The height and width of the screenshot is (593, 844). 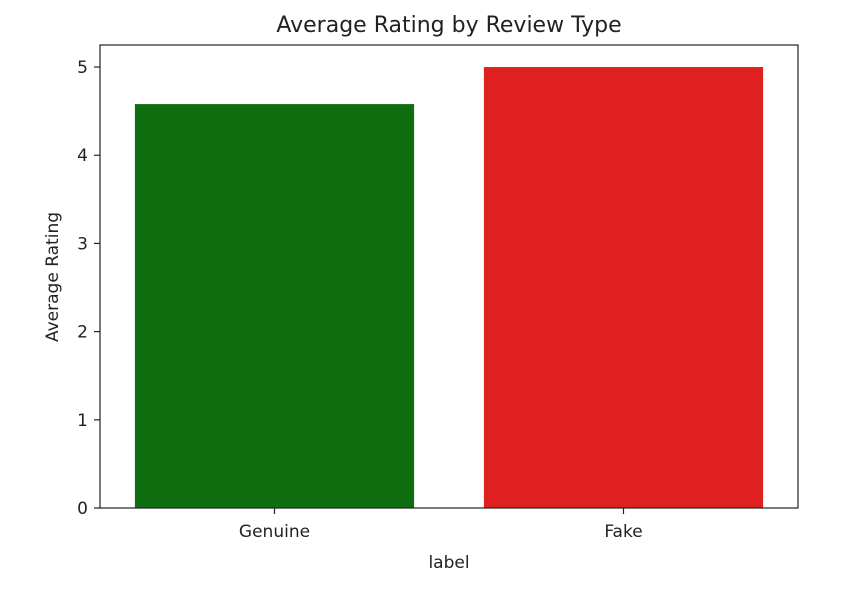 What do you see at coordinates (441, 525) in the screenshot?
I see `x-axis-ticks: Genuine Fake` at bounding box center [441, 525].